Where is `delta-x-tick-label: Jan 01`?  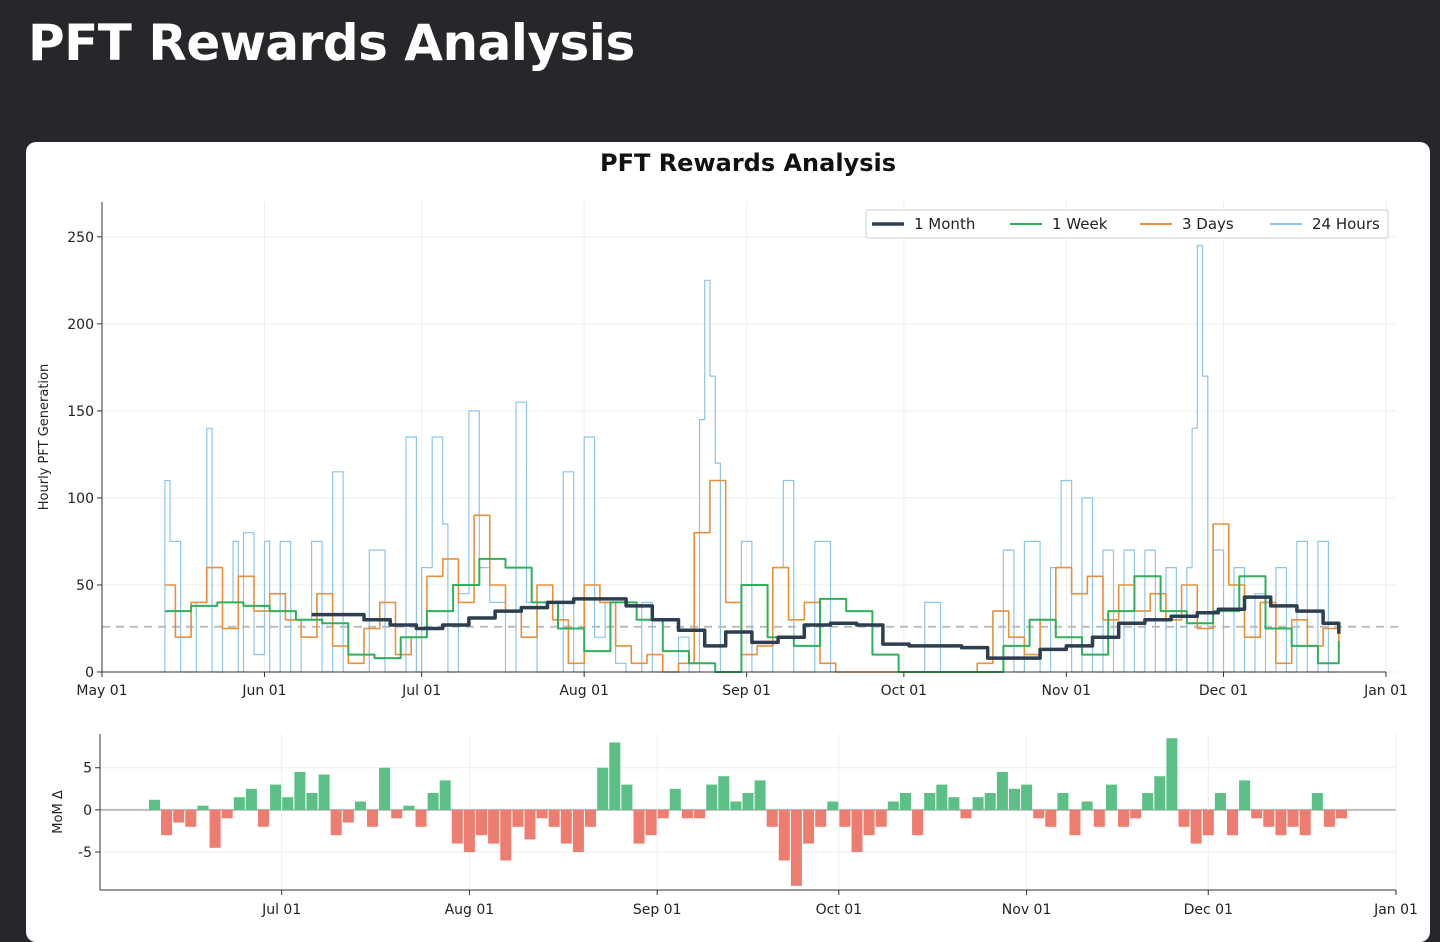
delta-x-tick-label: Jan 01 is located at coordinates (1395, 910).